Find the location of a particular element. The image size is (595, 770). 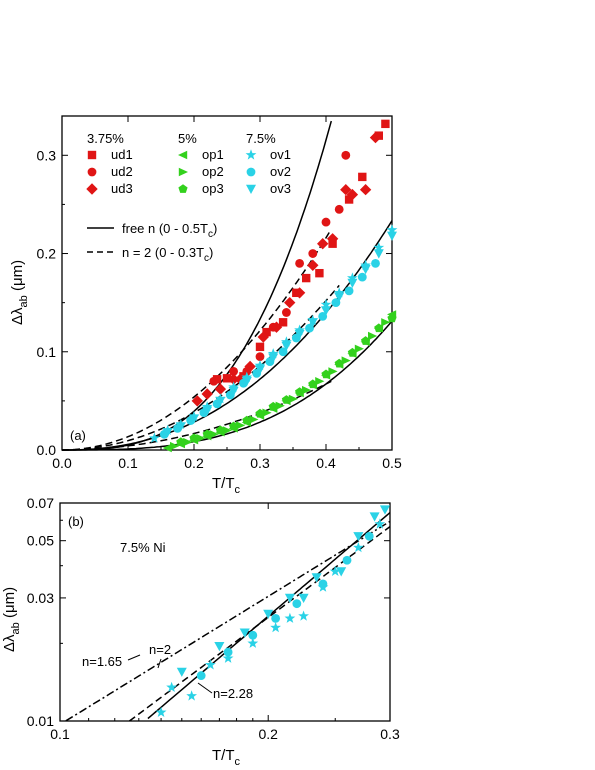

panel-b-title: 7.5% Ni is located at coordinates (143, 547).